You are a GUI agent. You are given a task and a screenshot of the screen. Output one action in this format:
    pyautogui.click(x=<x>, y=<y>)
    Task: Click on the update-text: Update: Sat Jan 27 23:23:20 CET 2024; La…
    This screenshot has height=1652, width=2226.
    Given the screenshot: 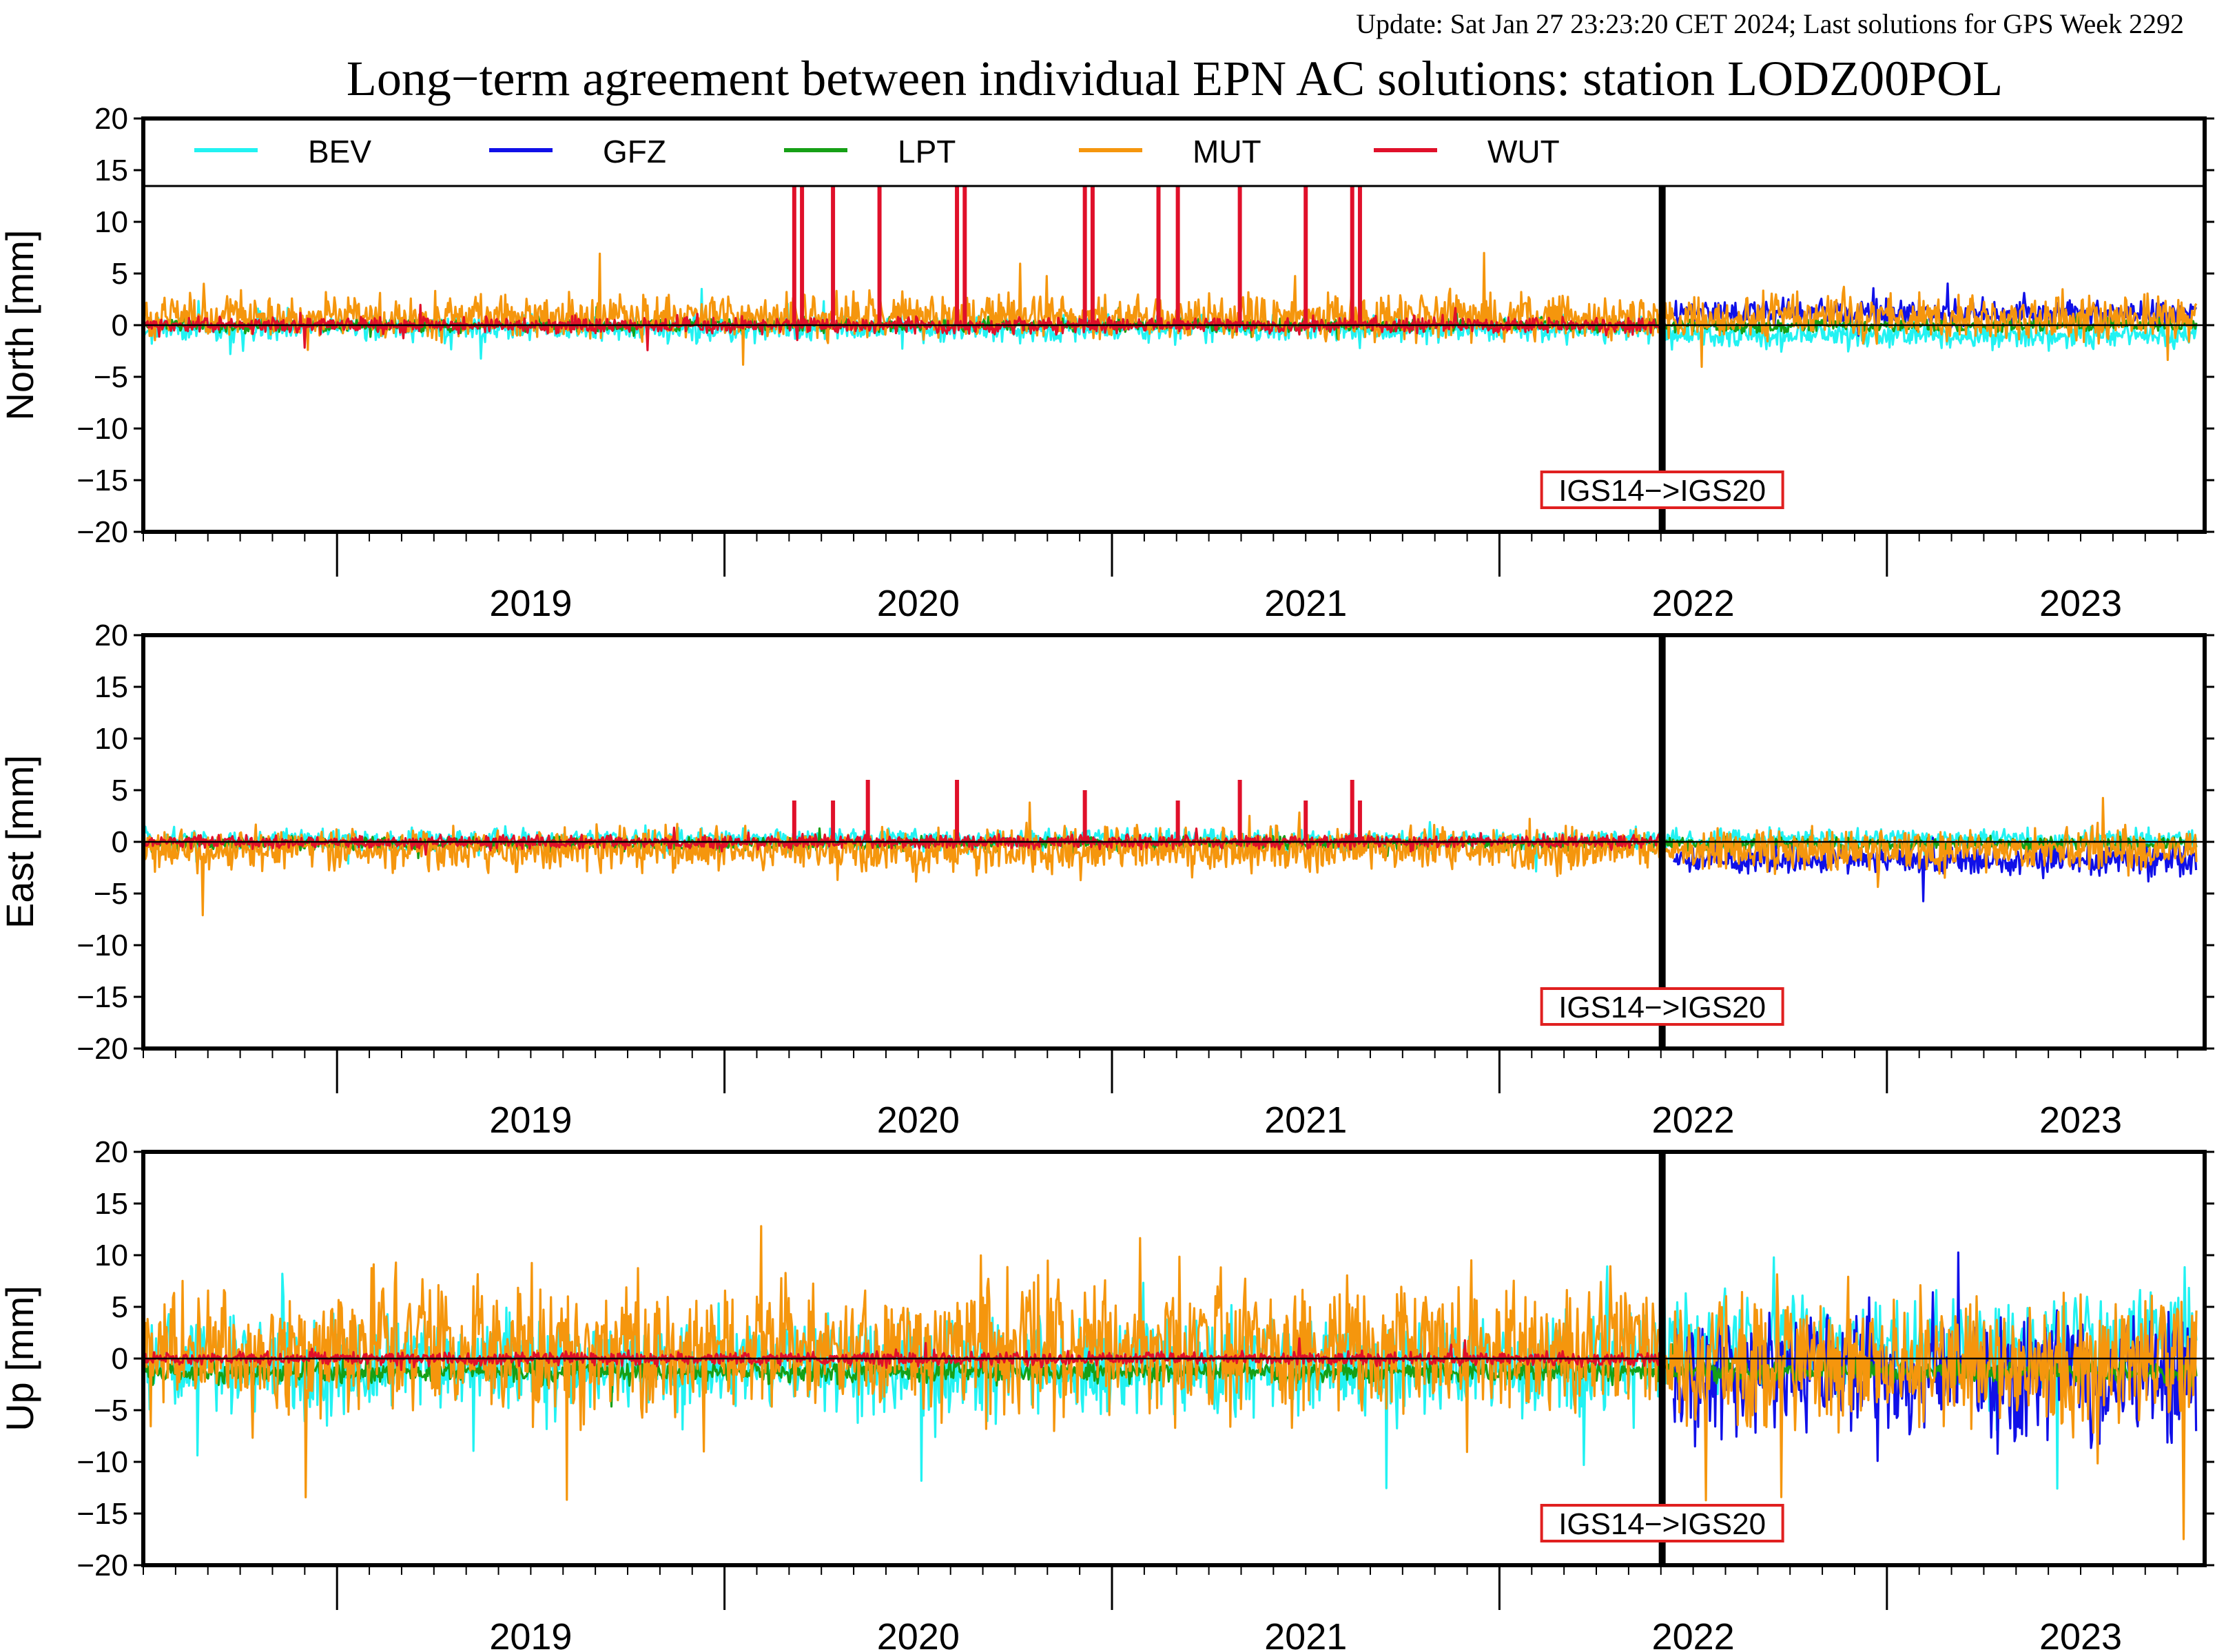 What is the action you would take?
    pyautogui.click(x=1770, y=23)
    